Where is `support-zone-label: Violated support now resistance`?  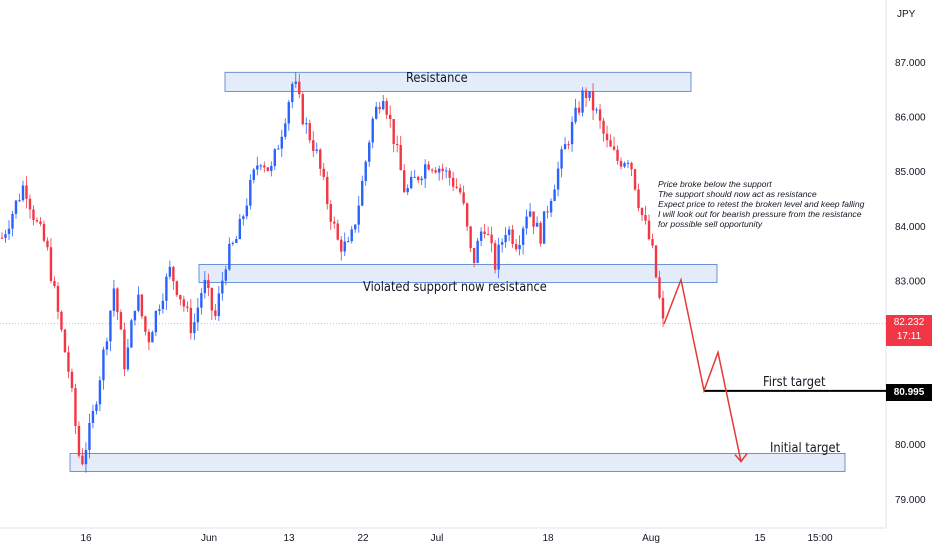 support-zone-label: Violated support now resistance is located at coordinates (455, 287).